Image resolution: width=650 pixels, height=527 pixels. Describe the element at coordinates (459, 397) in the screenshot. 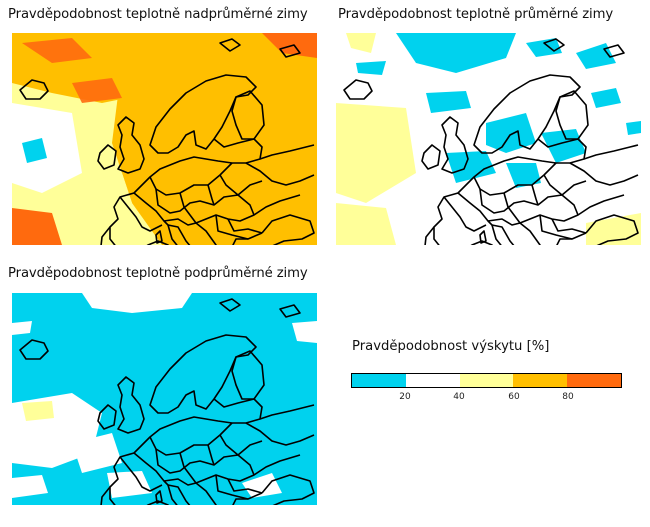

I see `legend-tick-40: 40` at that location.